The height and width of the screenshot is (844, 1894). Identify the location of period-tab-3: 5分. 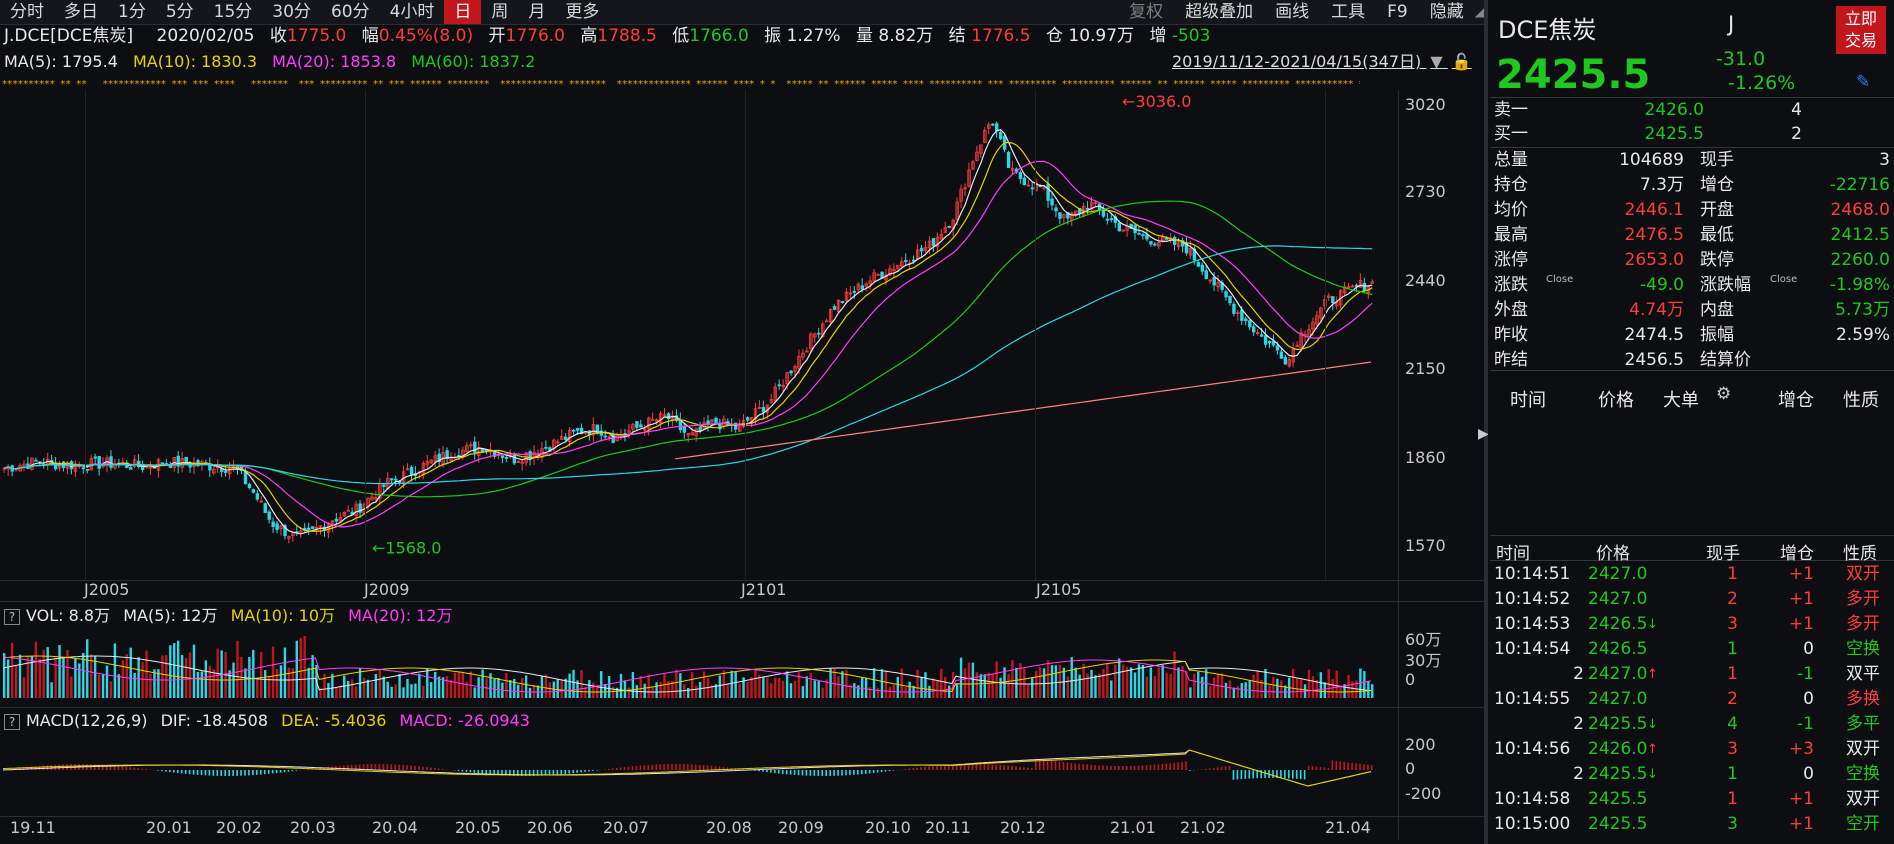
(180, 12).